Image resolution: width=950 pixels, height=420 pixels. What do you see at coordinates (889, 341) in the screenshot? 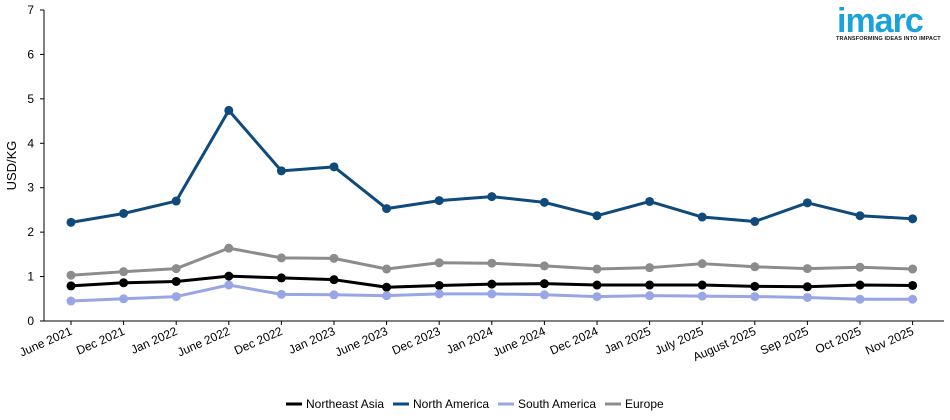
I see `x-tick-label: Nov 2025` at bounding box center [889, 341].